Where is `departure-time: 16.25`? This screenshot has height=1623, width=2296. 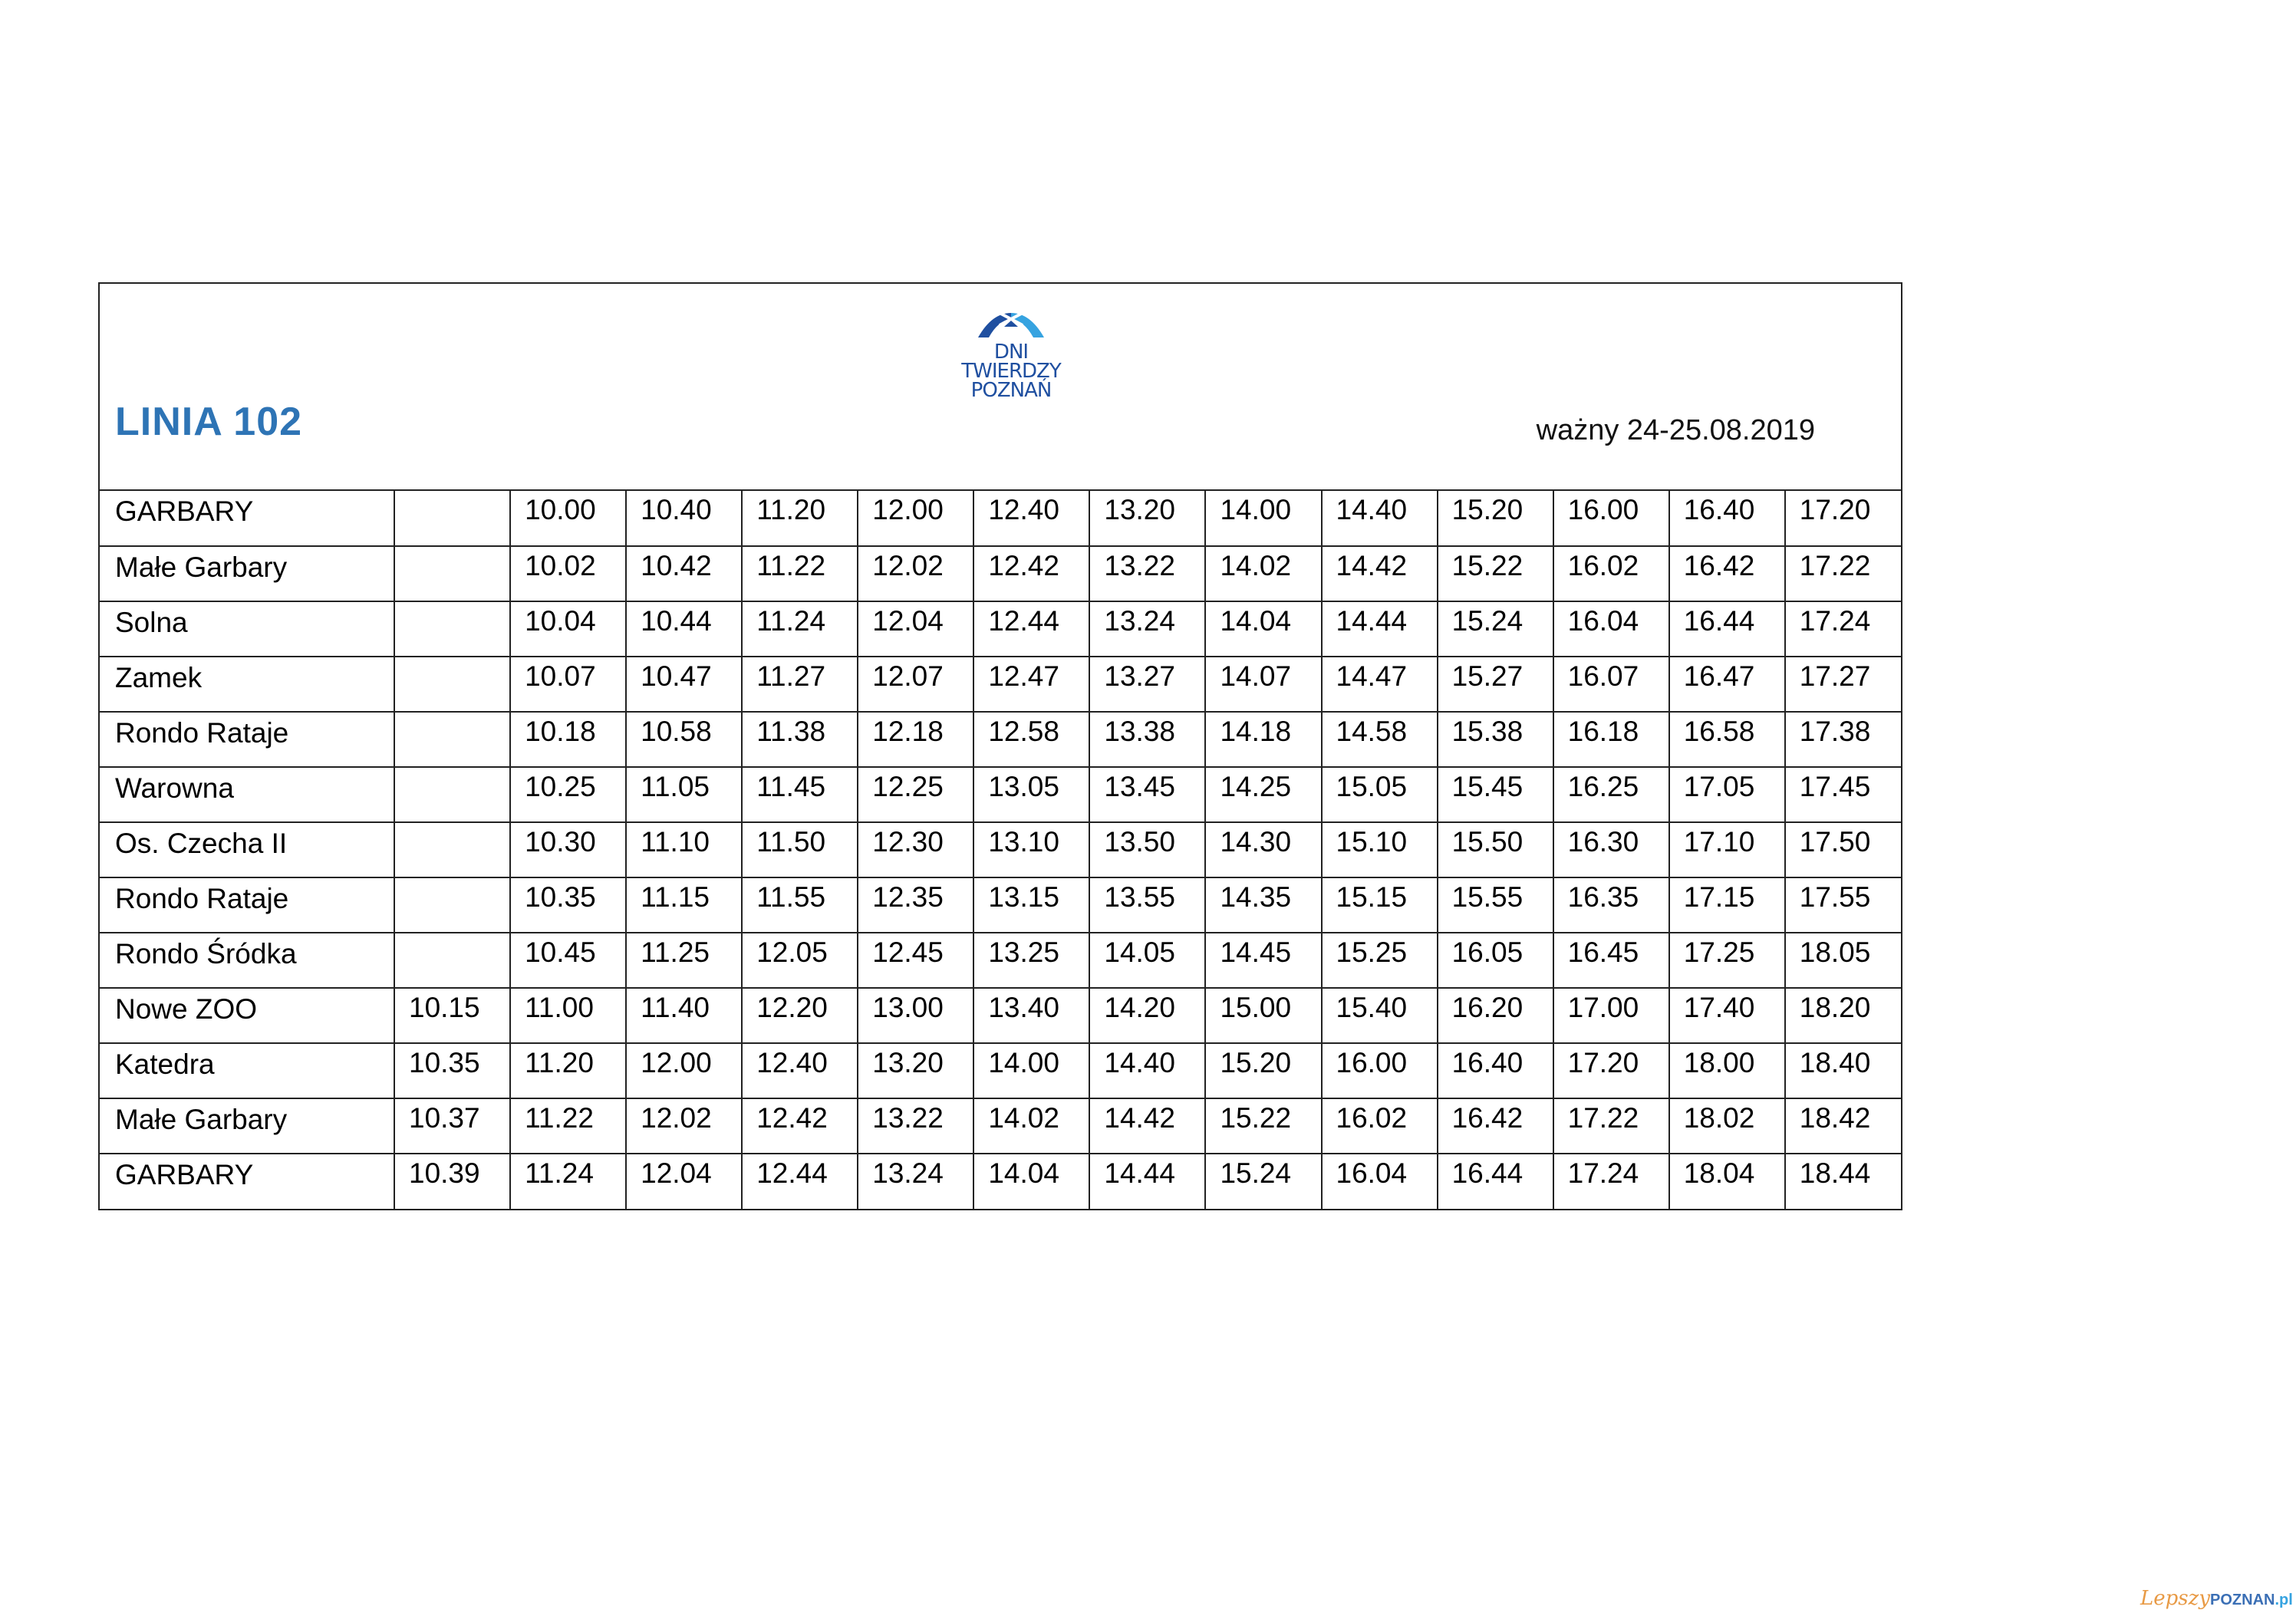 departure-time: 16.25 is located at coordinates (1611, 795).